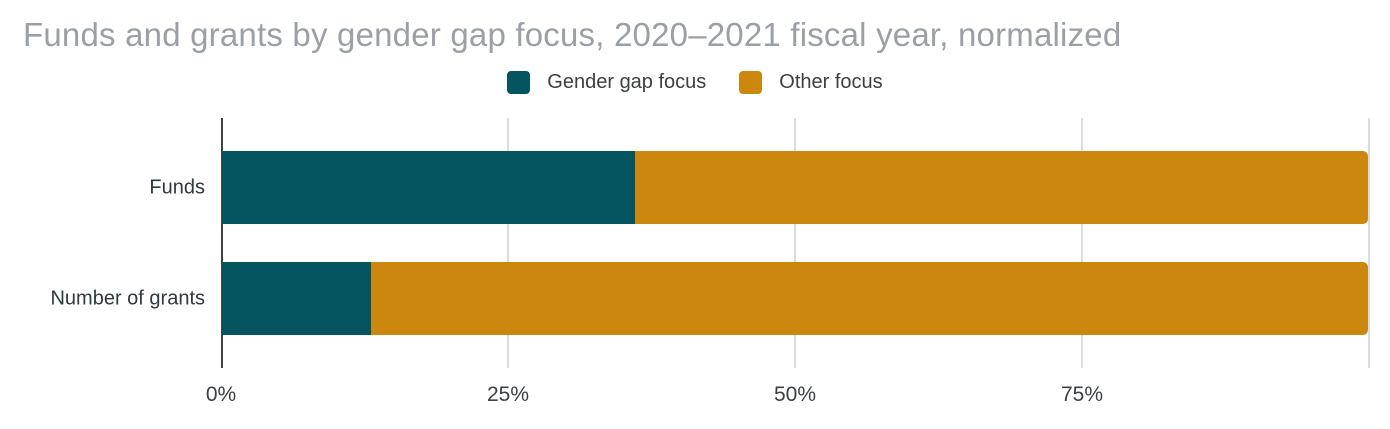 The height and width of the screenshot is (429, 1390). What do you see at coordinates (1082, 394) in the screenshot?
I see `x-tick-label-75: 75%` at bounding box center [1082, 394].